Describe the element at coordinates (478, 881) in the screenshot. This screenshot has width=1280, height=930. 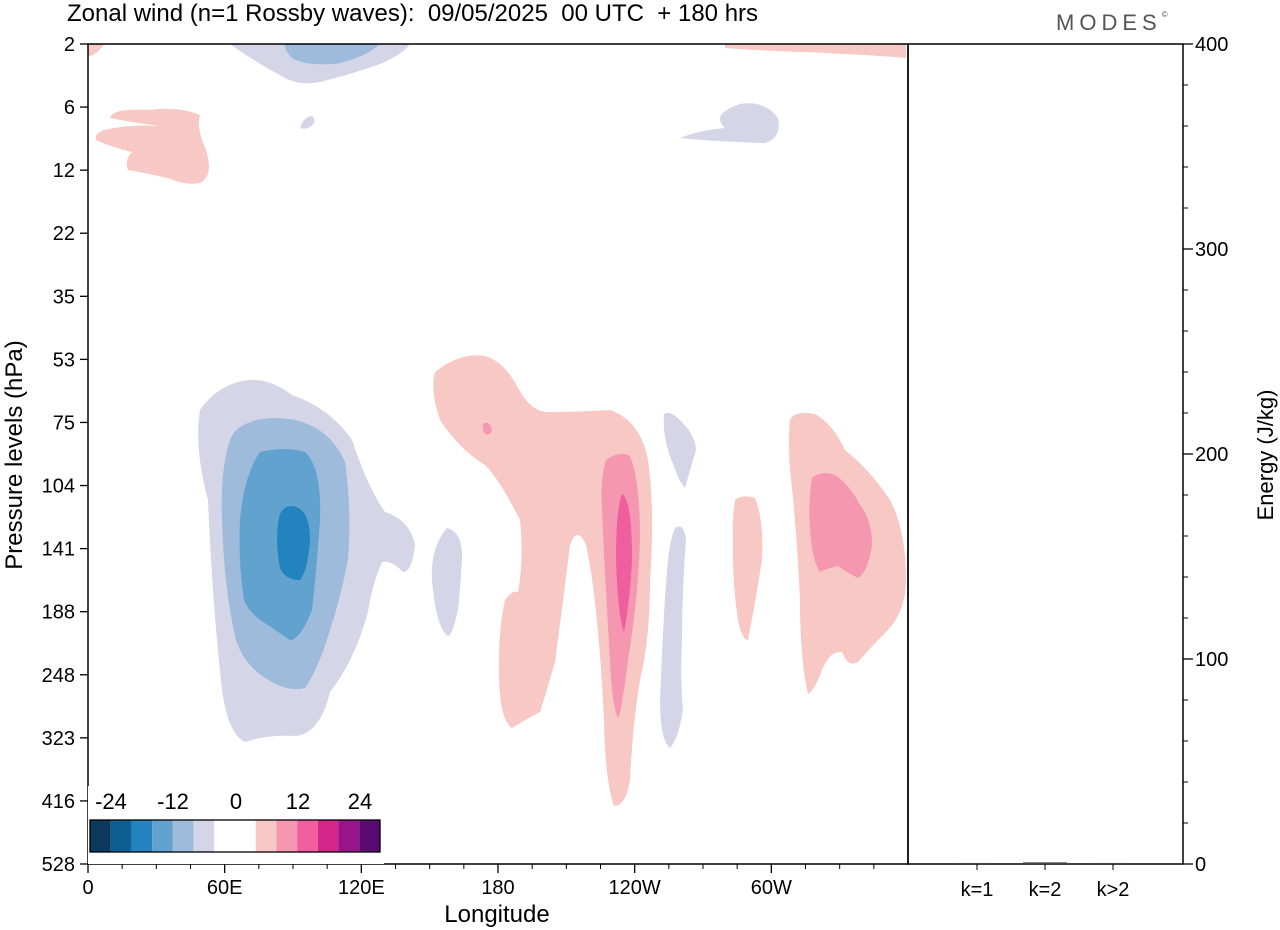
I see `x-axis: 0 60E 120E 180 120W 60W` at that location.